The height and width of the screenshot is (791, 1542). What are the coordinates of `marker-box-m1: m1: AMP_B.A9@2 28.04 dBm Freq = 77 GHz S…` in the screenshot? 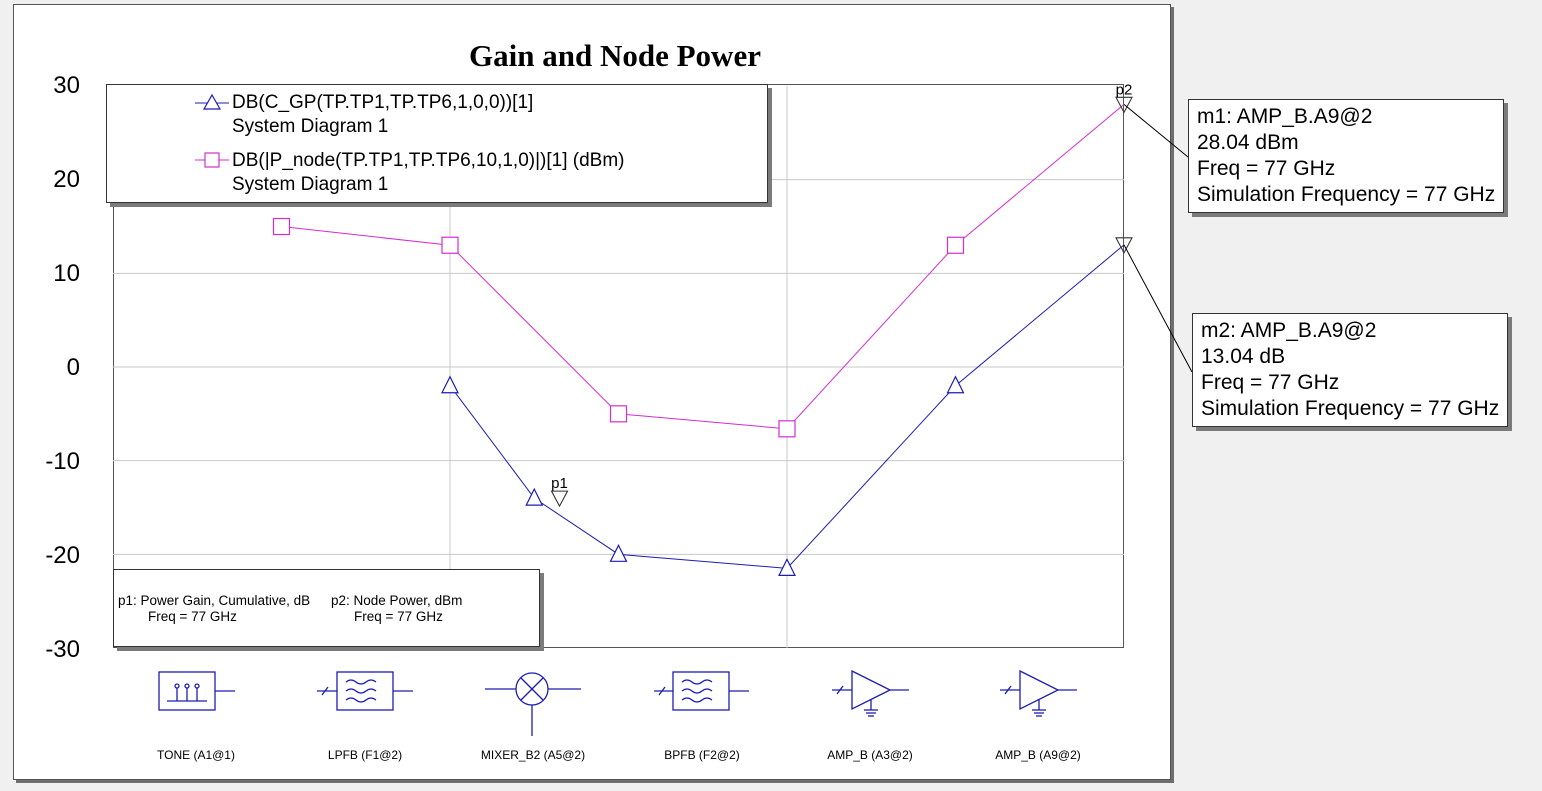 It's located at (1346, 156).